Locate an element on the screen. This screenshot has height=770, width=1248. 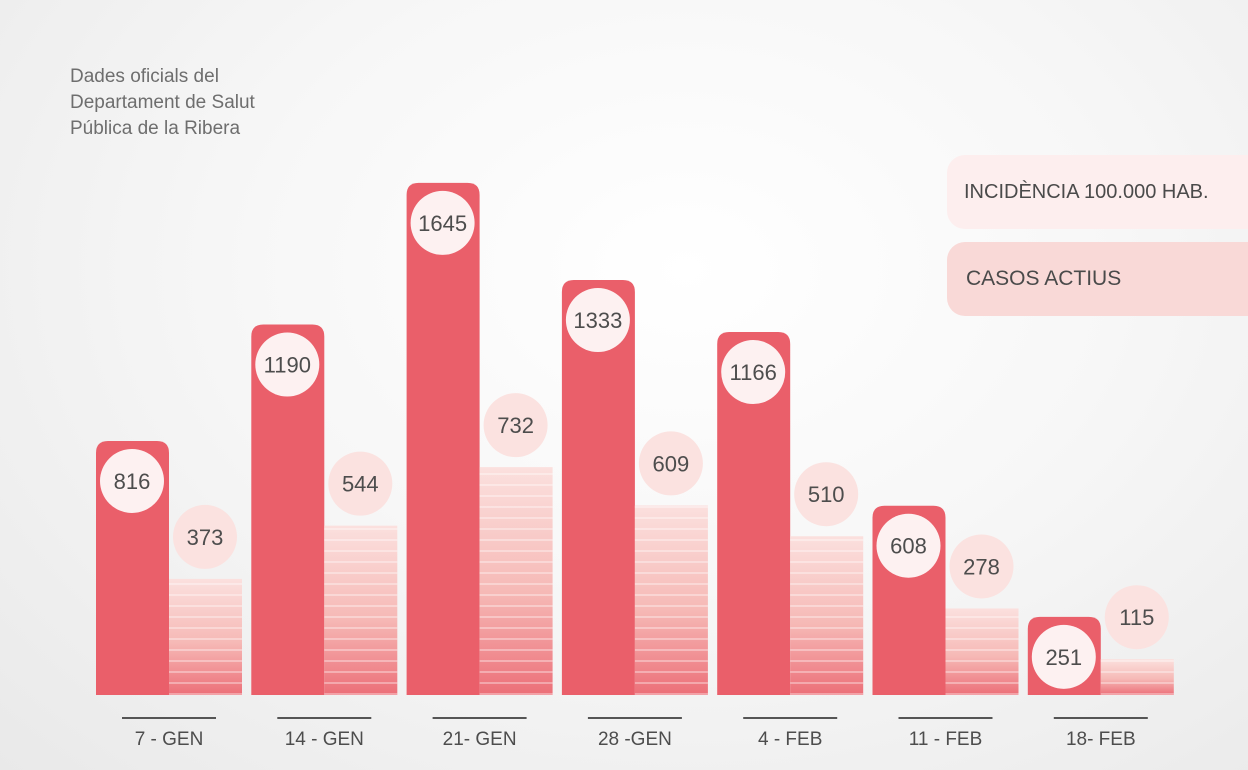
category-label: 4 - FEB is located at coordinates (790, 739).